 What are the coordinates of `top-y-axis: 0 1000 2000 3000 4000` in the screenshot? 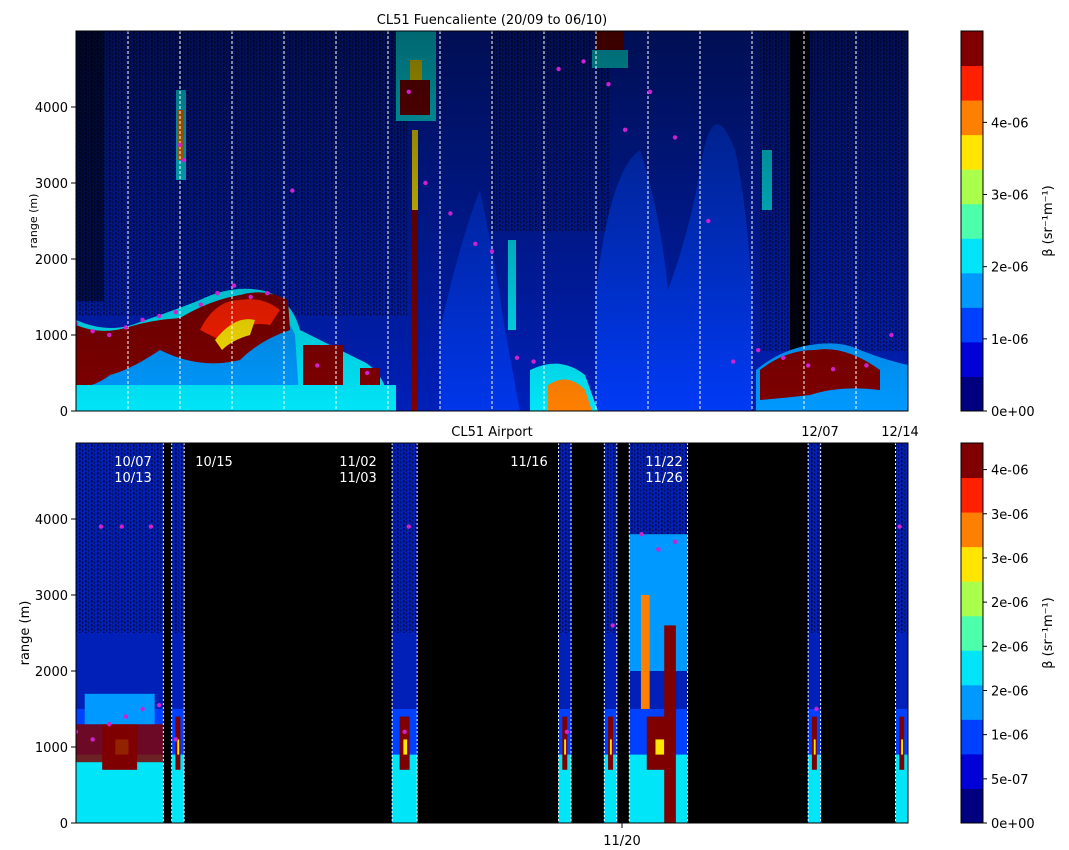 It's located at (55, 260).